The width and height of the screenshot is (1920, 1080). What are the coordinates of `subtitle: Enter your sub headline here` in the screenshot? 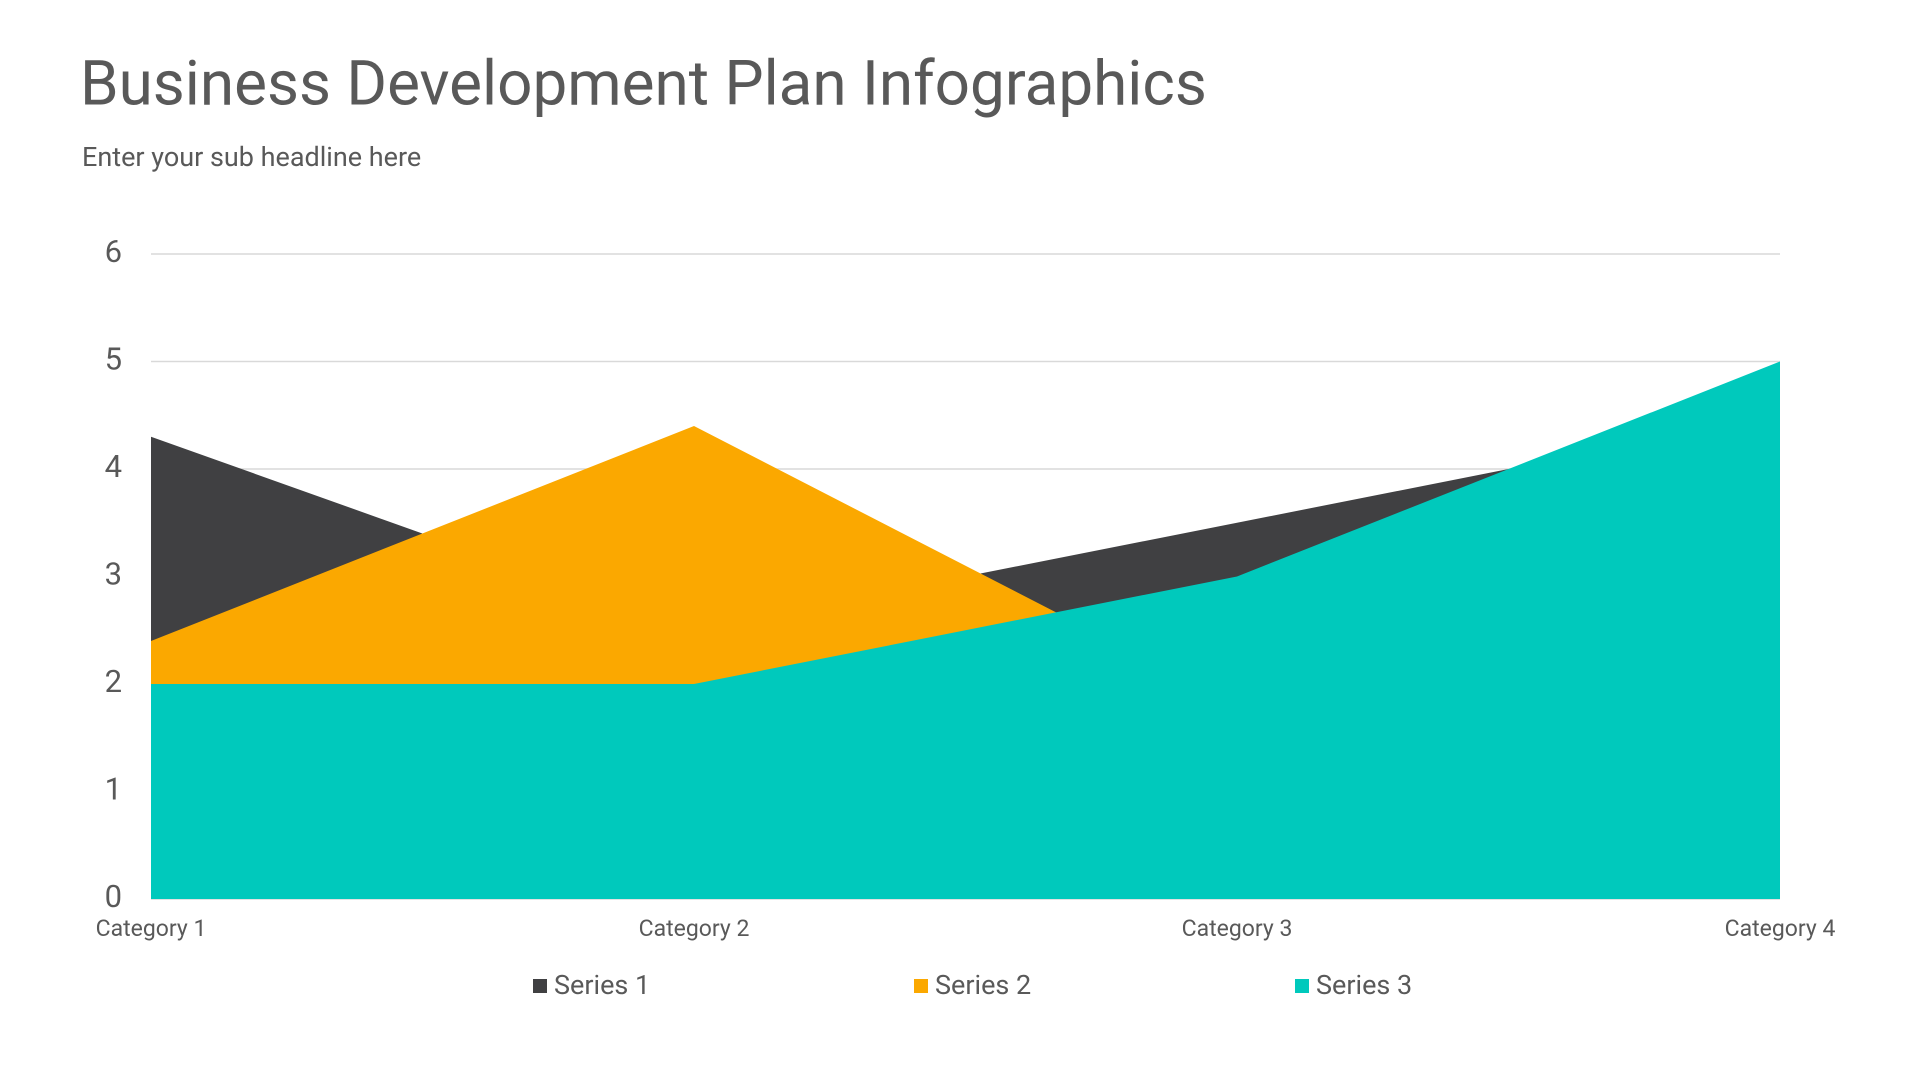 It's located at (251, 157).